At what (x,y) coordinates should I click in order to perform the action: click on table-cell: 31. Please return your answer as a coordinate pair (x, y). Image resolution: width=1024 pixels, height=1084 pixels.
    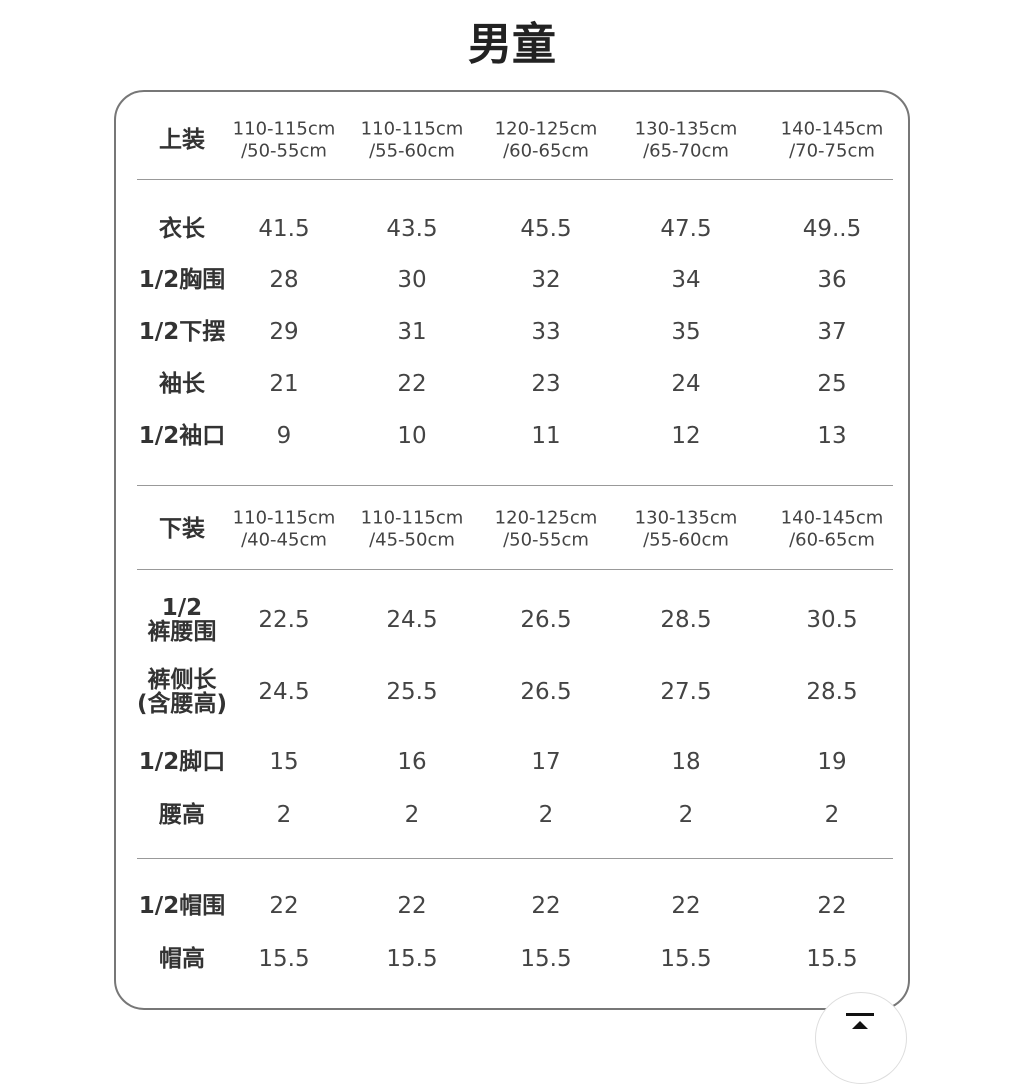
    Looking at the image, I should click on (412, 332).